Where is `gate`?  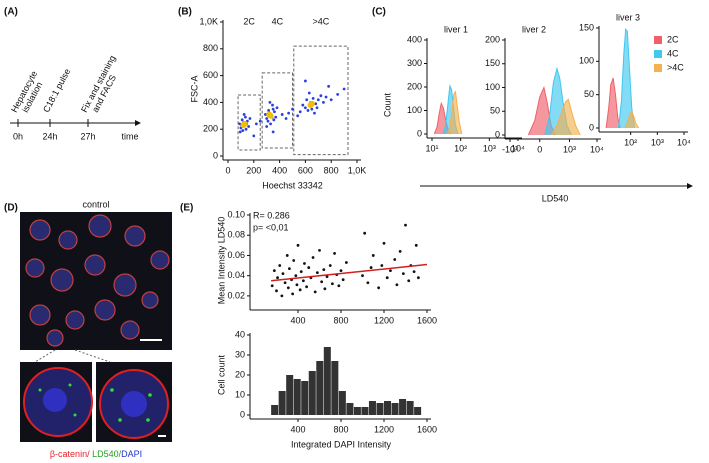
gate is located at coordinates (249, 122).